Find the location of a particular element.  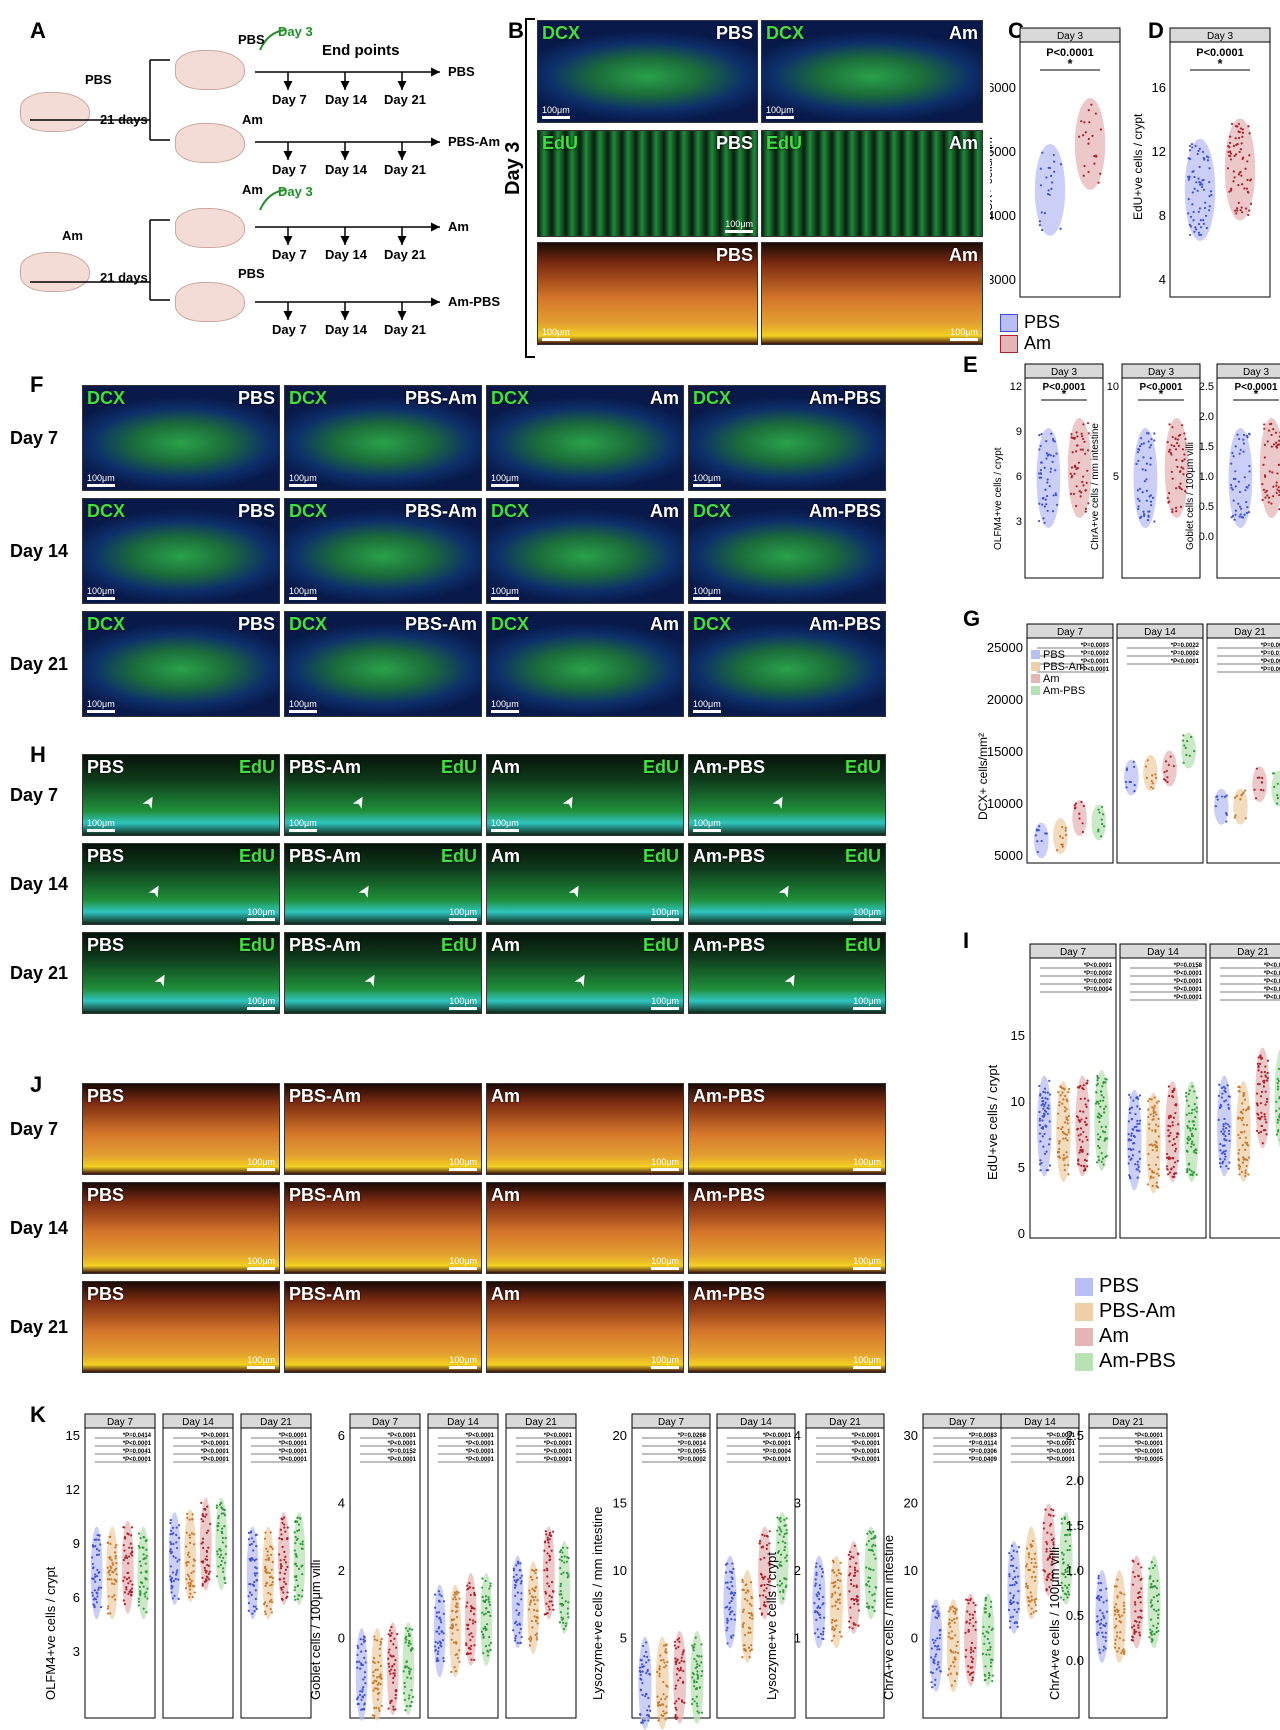

y-tick: 15000 is located at coordinates (1005, 751).